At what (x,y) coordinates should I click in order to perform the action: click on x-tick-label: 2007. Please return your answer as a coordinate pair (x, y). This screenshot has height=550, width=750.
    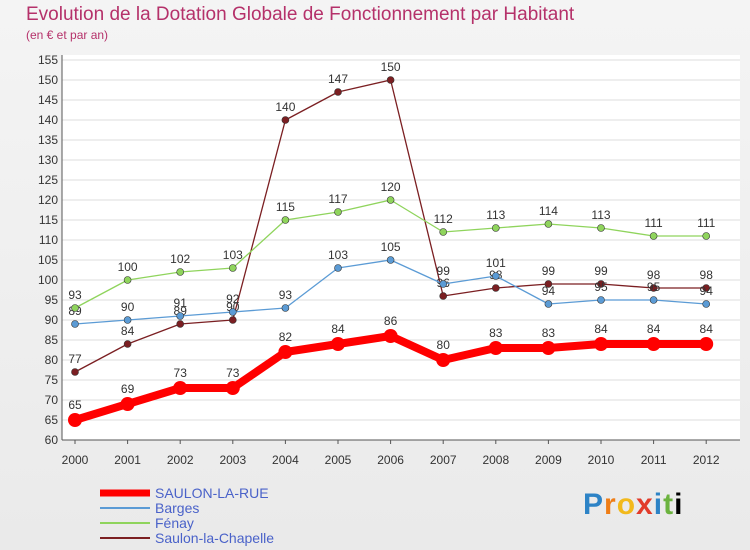
    Looking at the image, I should click on (443, 460).